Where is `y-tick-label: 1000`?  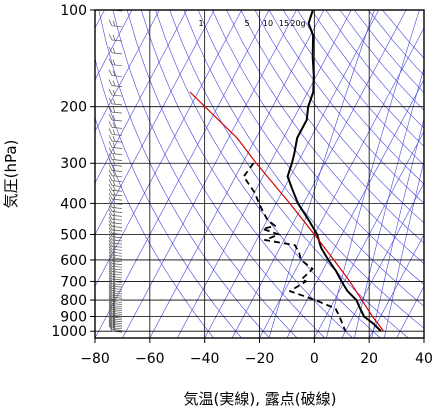
y-tick-label: 1000 is located at coordinates (69, 332).